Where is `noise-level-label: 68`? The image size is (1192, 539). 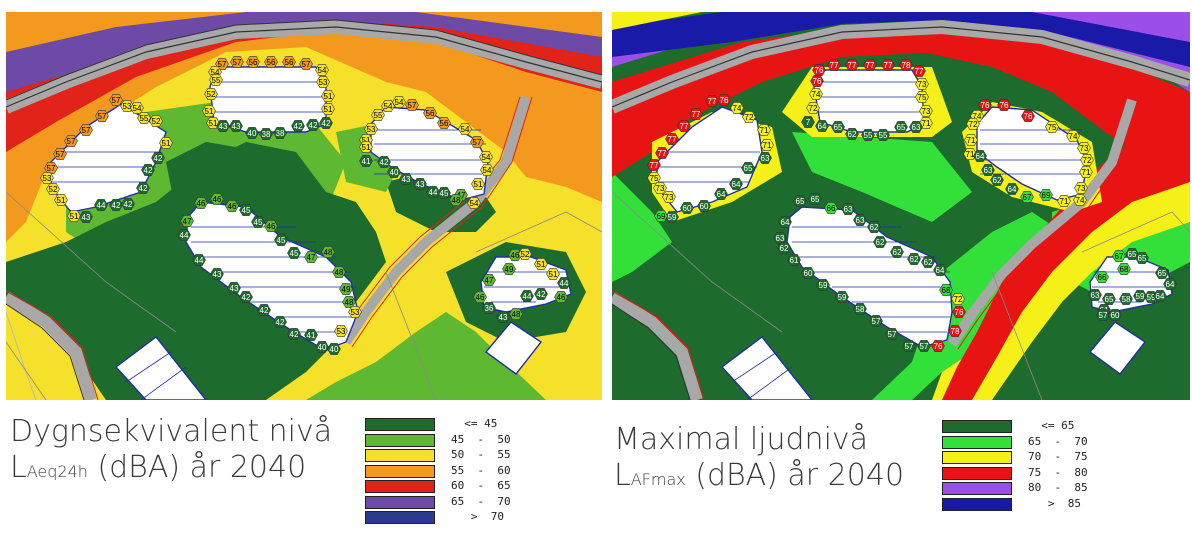
noise-level-label: 68 is located at coordinates (946, 290).